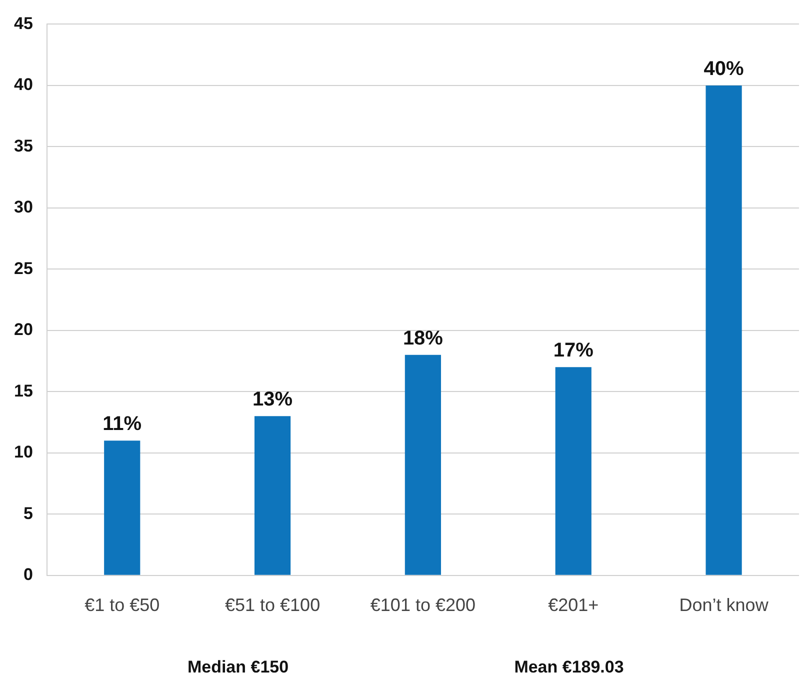  What do you see at coordinates (23, 23) in the screenshot?
I see `y-tick-label: 45` at bounding box center [23, 23].